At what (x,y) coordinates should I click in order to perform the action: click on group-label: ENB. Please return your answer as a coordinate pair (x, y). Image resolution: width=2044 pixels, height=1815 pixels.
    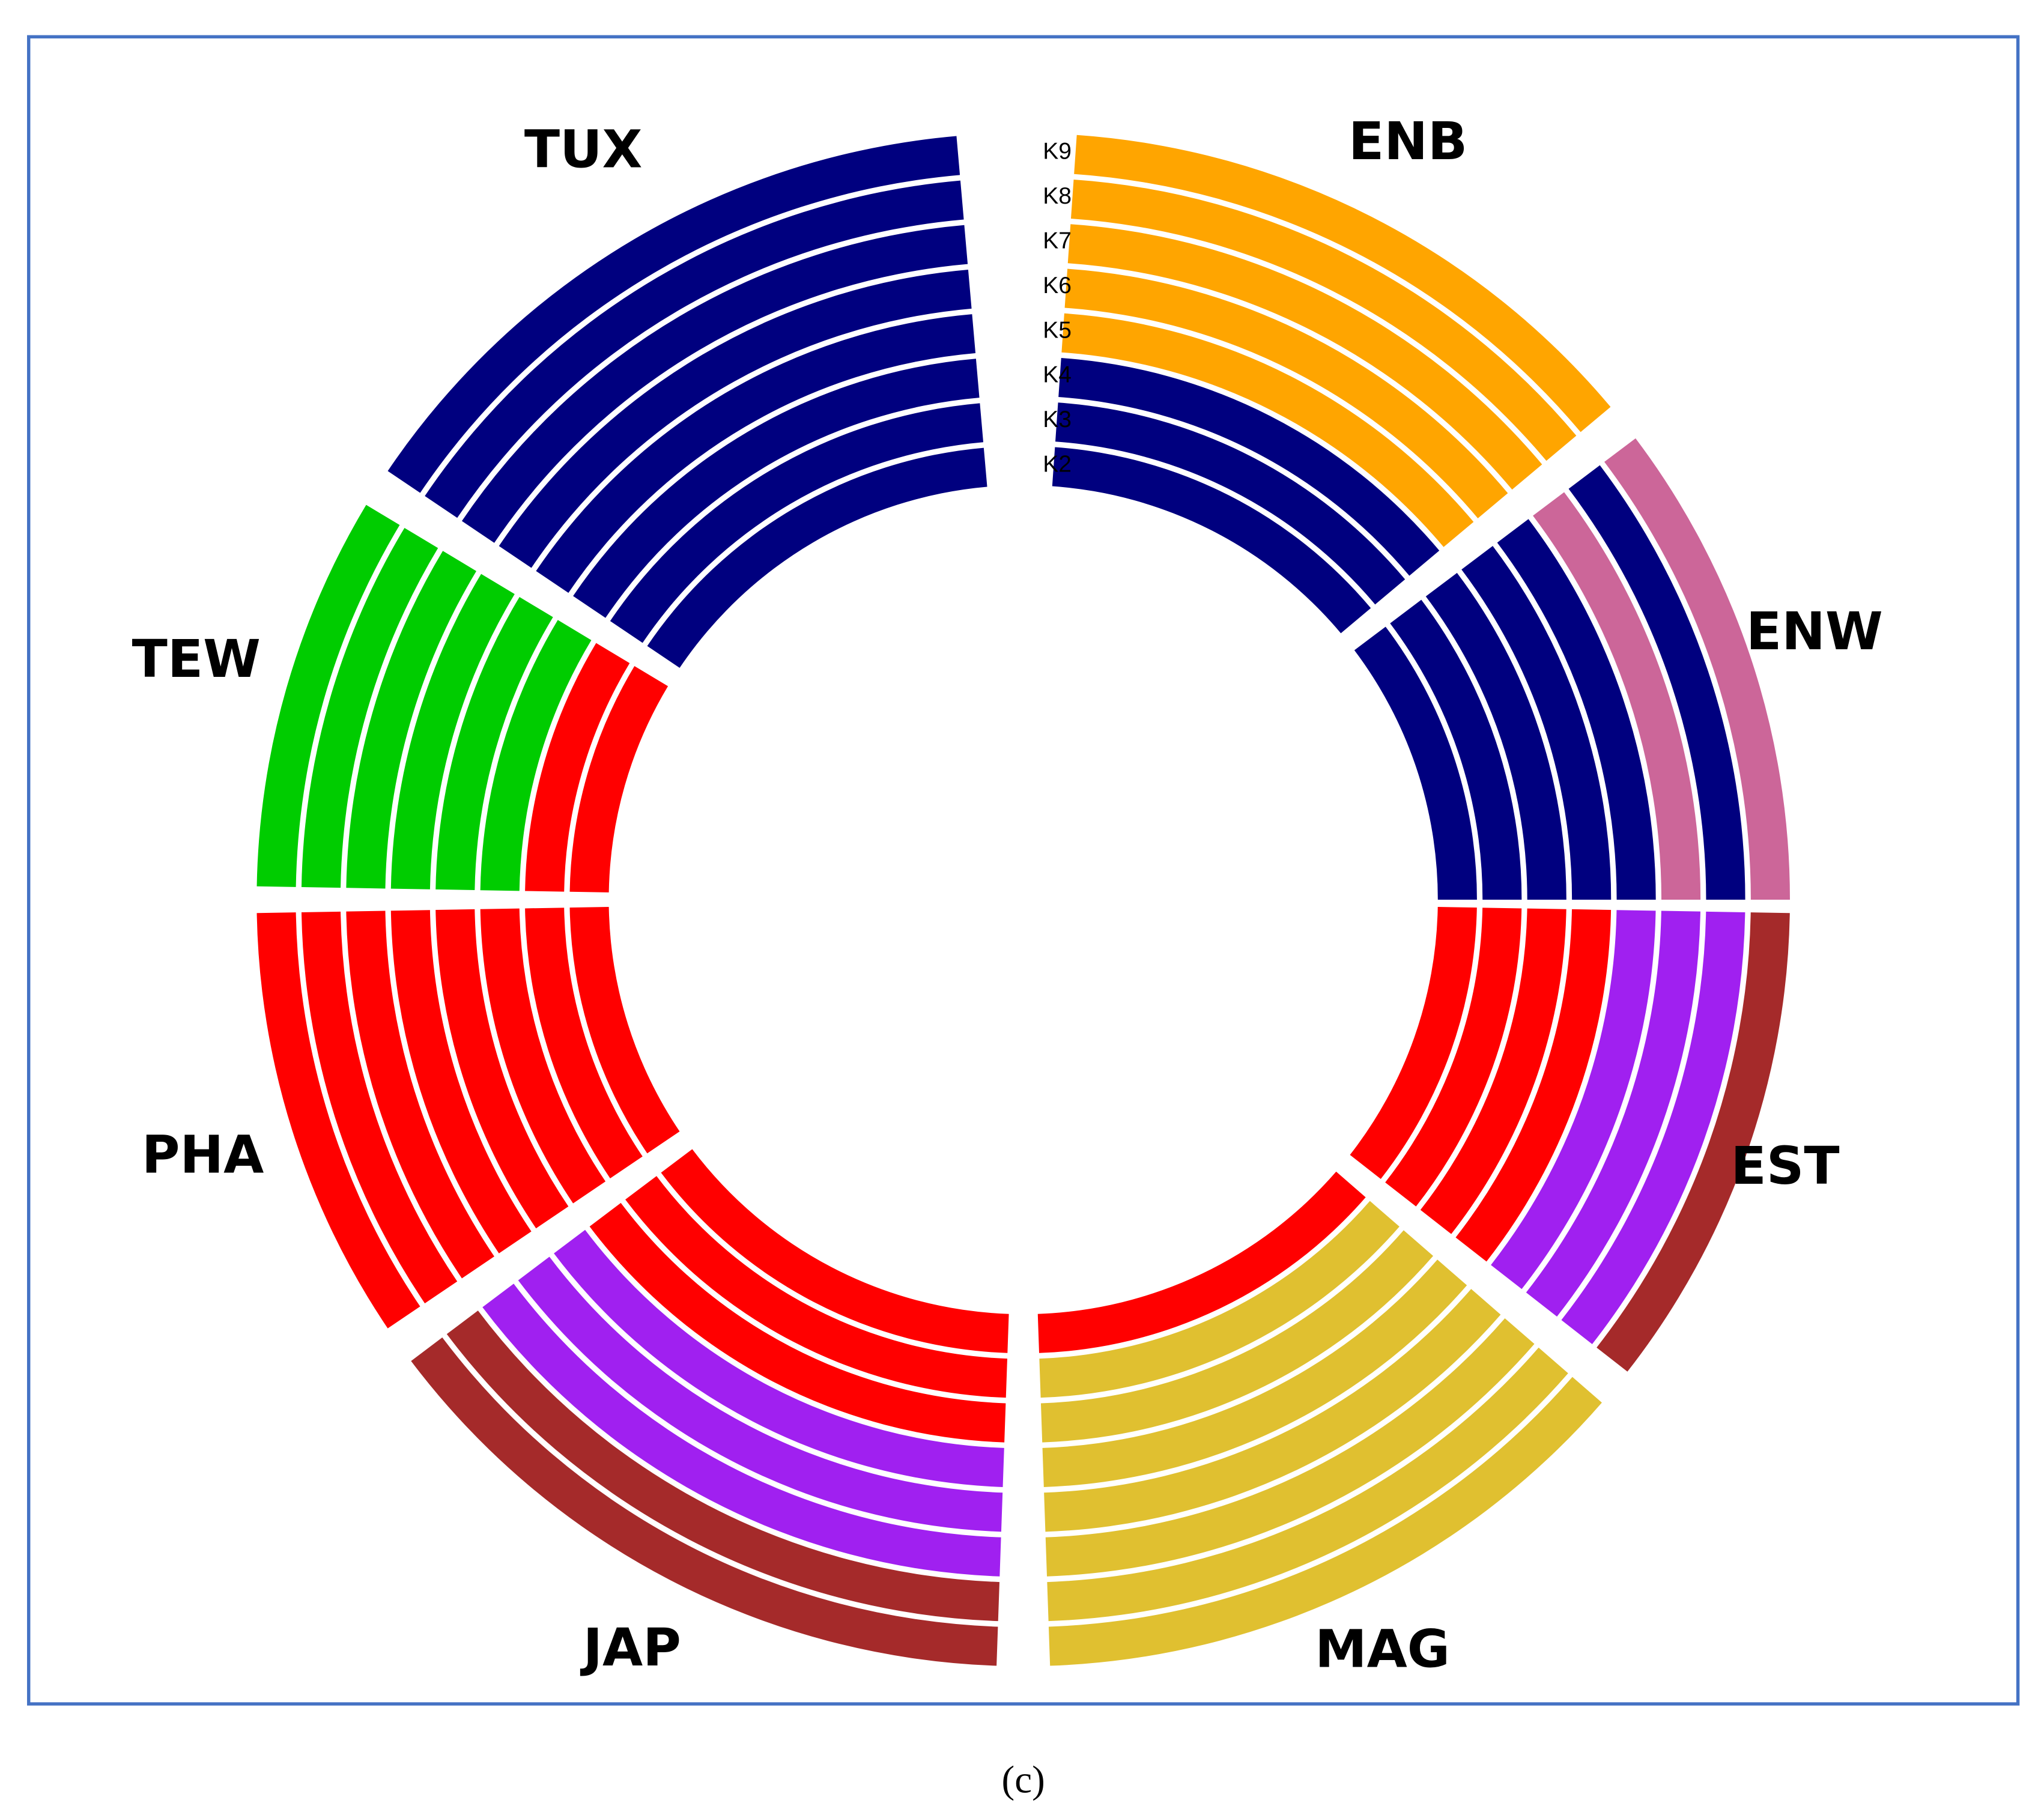
    Looking at the image, I should click on (1408, 141).